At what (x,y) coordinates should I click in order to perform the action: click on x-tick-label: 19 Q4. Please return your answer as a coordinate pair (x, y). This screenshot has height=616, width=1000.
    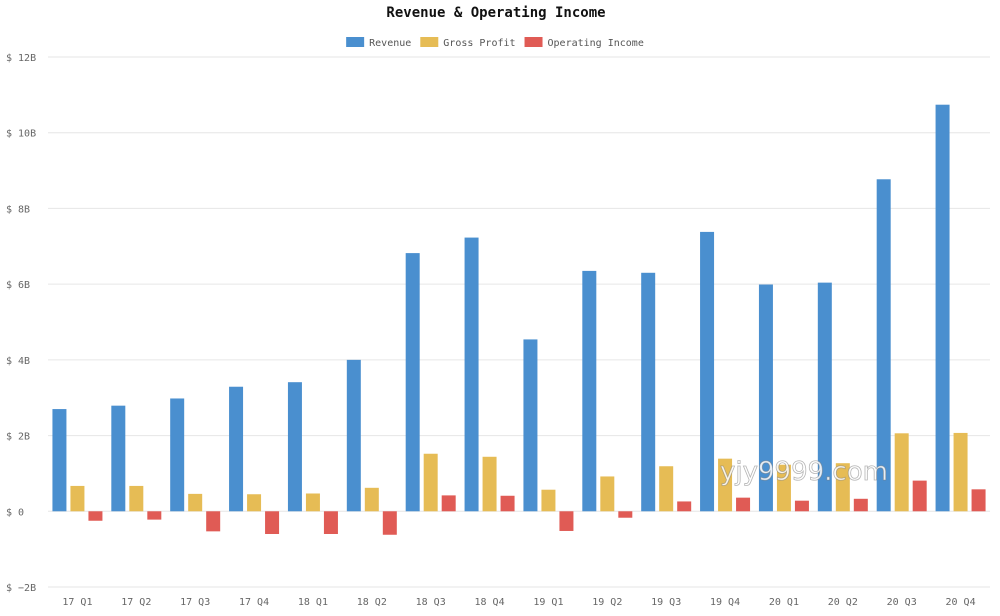
    Looking at the image, I should click on (725, 602).